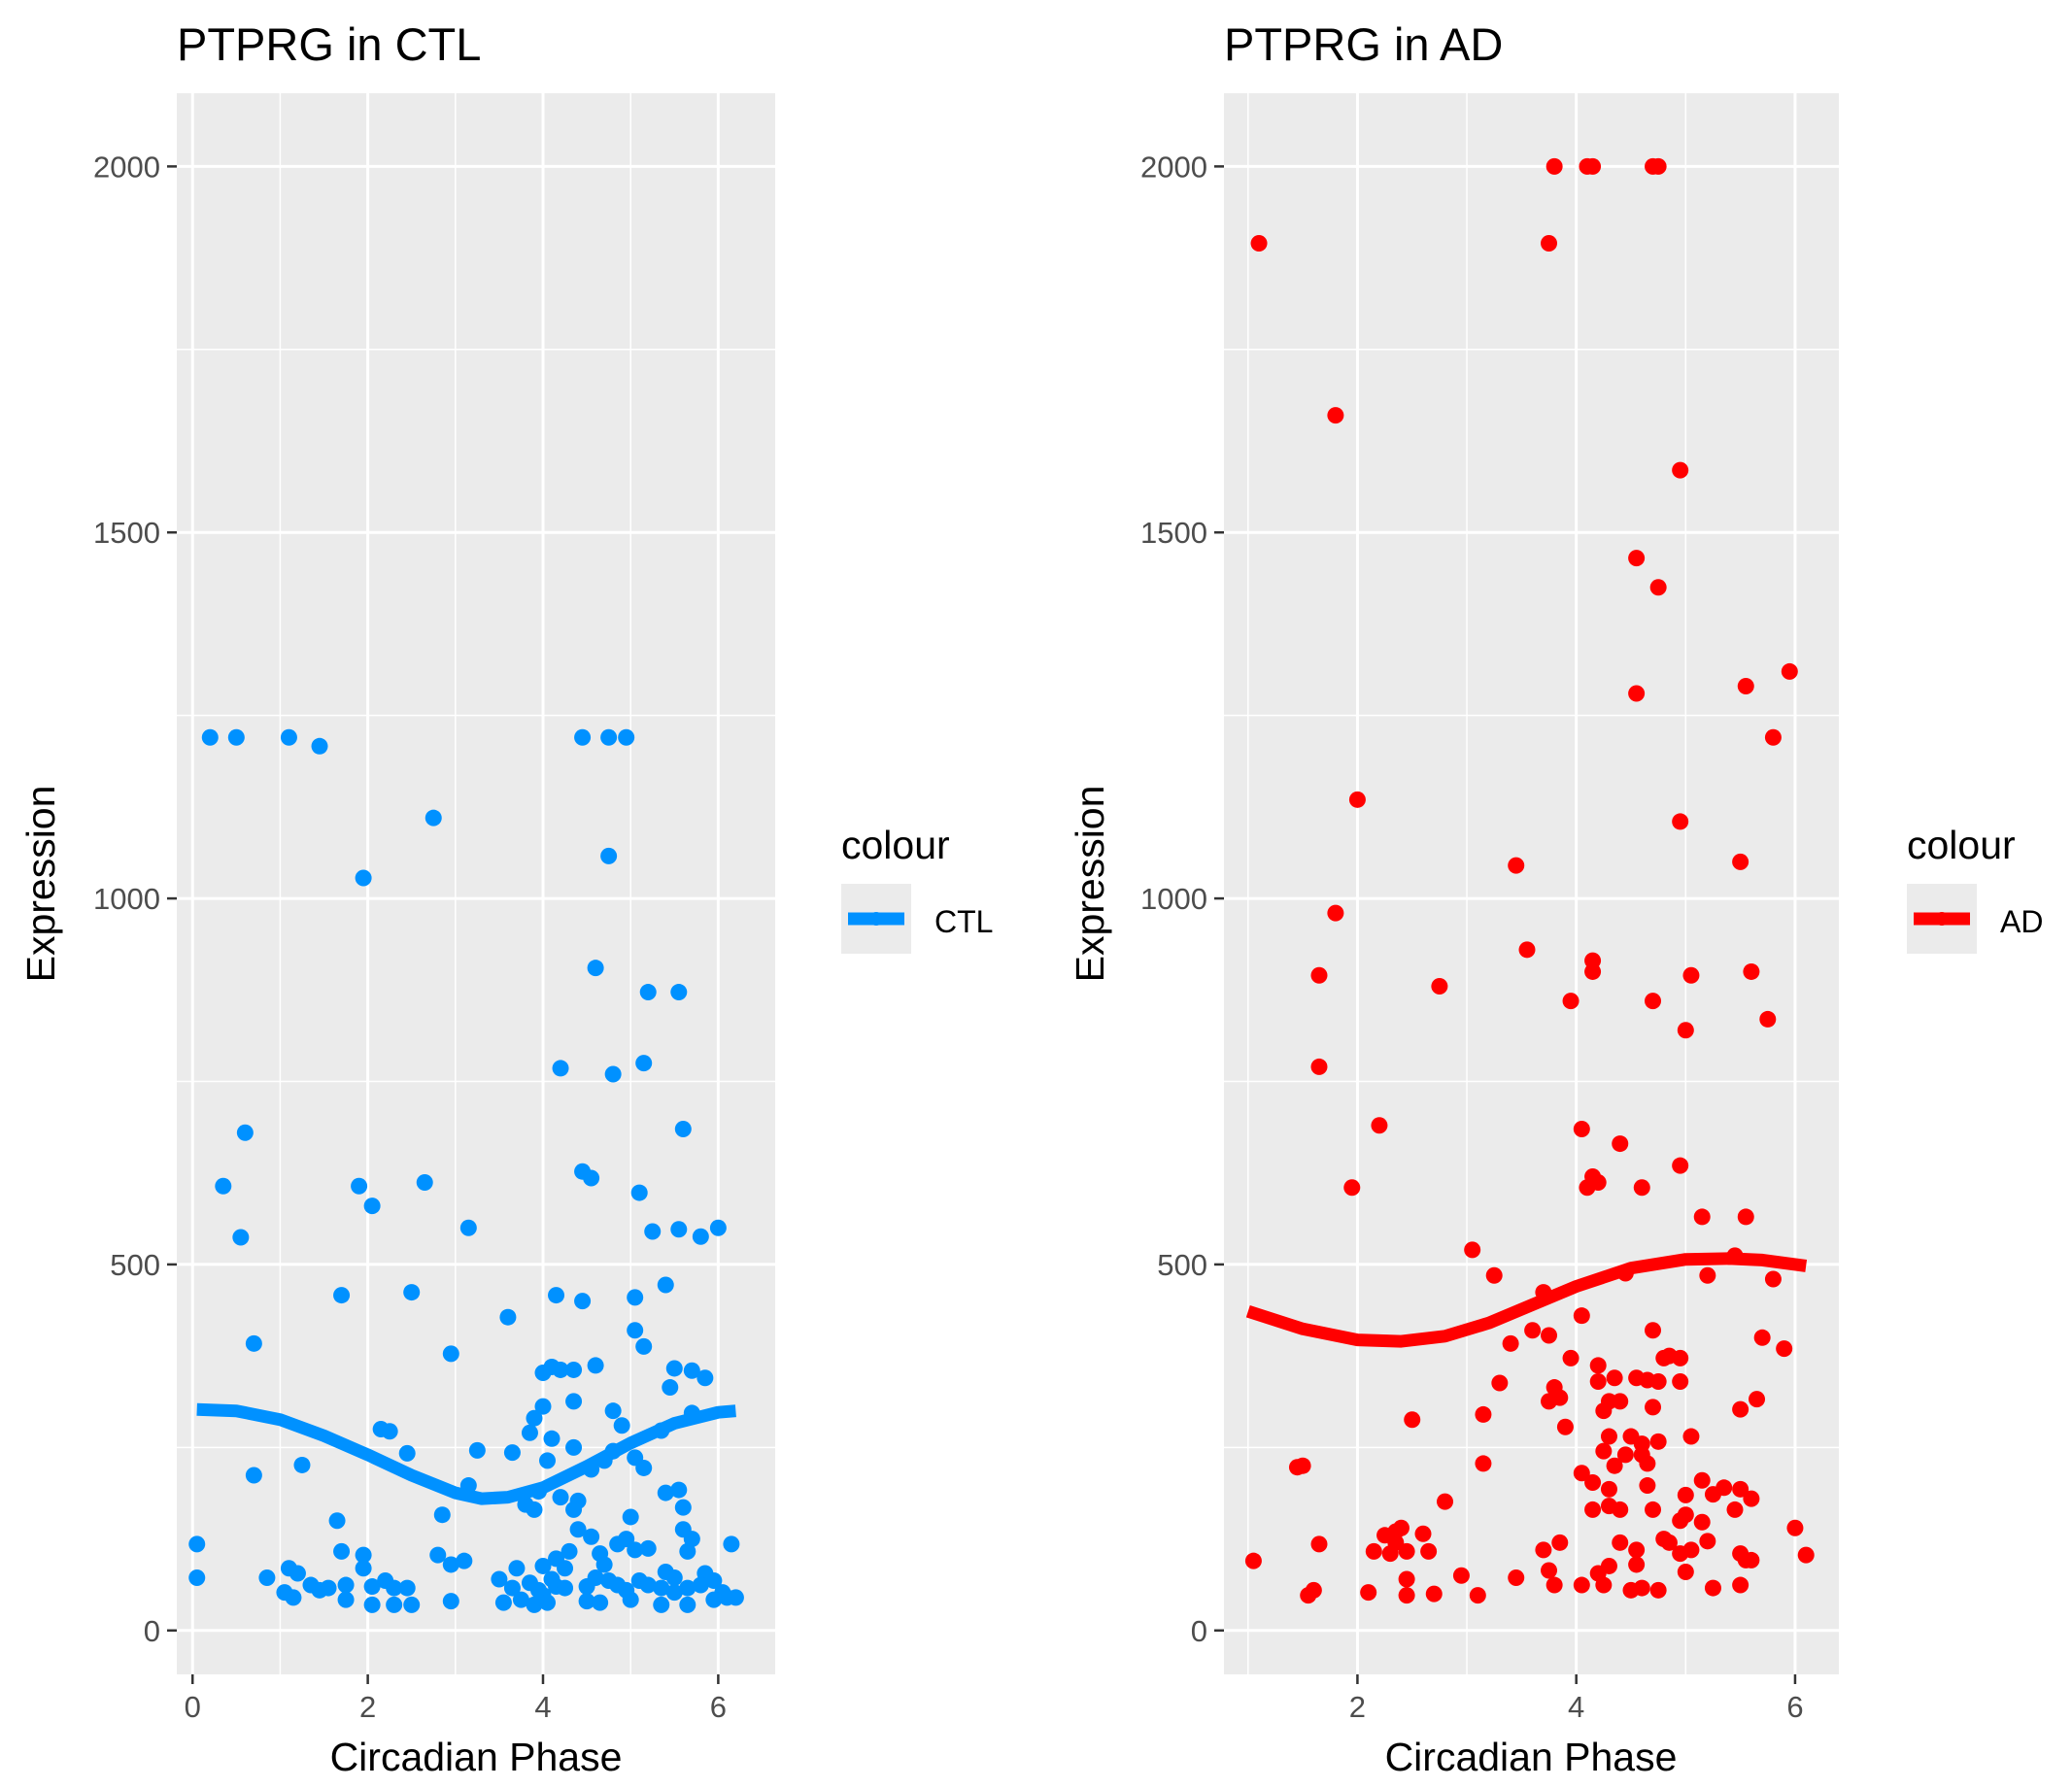 This screenshot has height=1788, width=2072. Describe the element at coordinates (1173, 533) in the screenshot. I see `y-tick-label: 1500` at that location.